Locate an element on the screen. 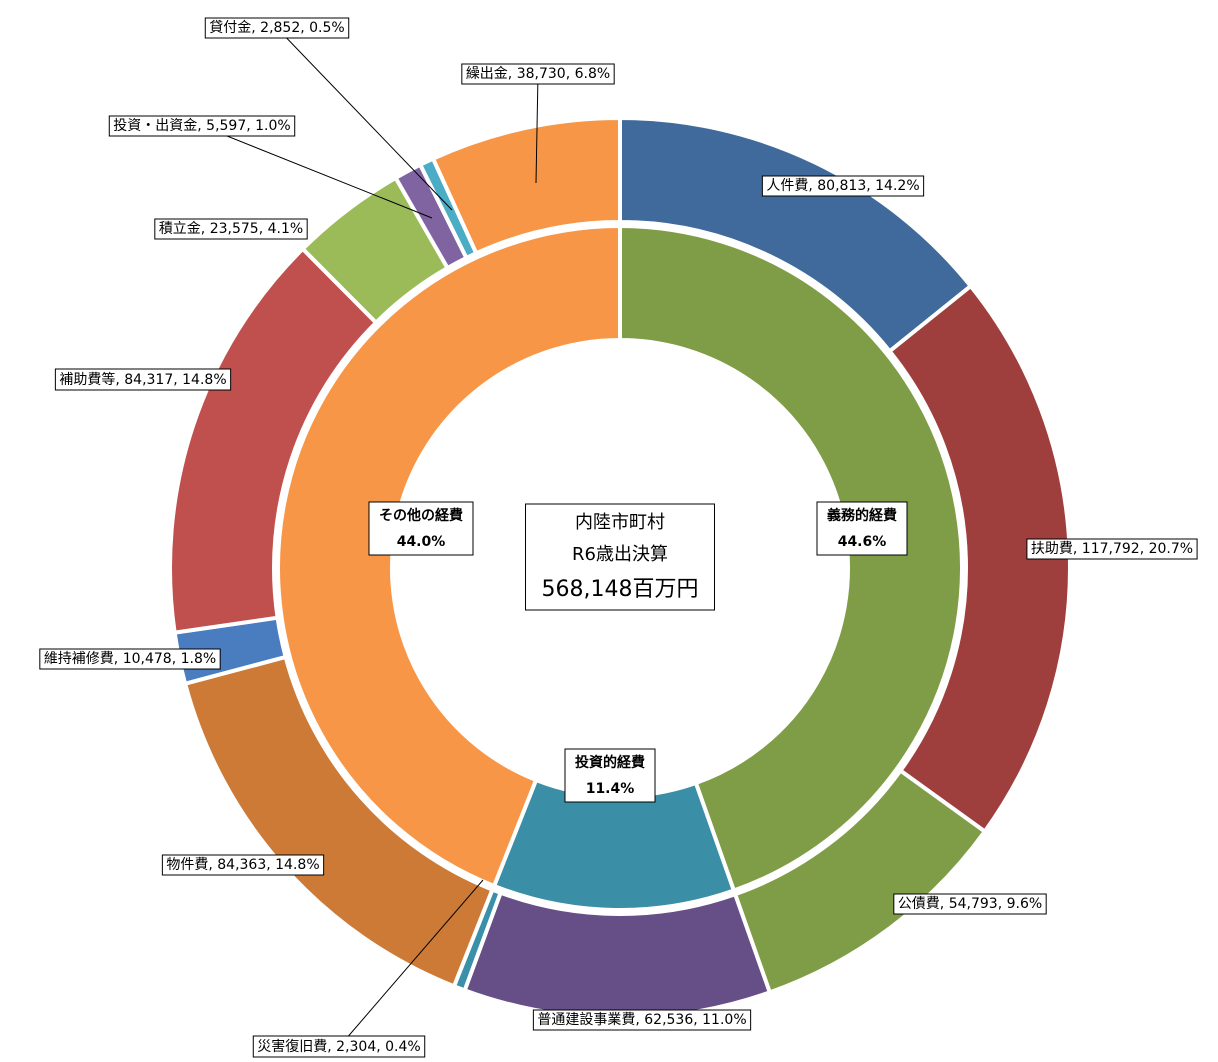  center-label: 内陸市町村 R6歳出決算 568,148百万円 is located at coordinates (620, 557).